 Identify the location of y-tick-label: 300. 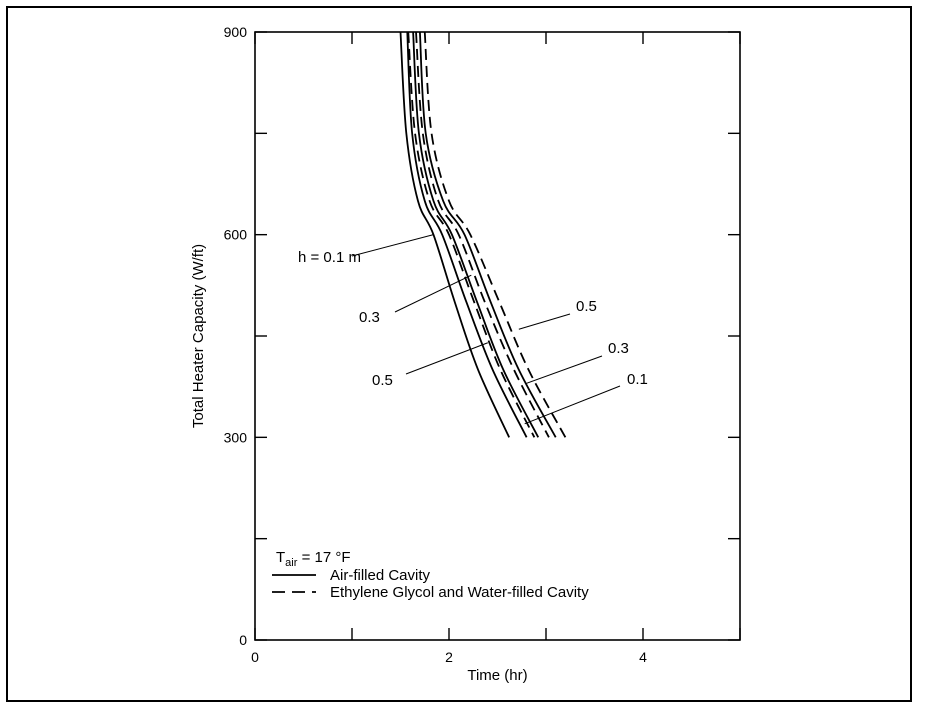
(236, 437).